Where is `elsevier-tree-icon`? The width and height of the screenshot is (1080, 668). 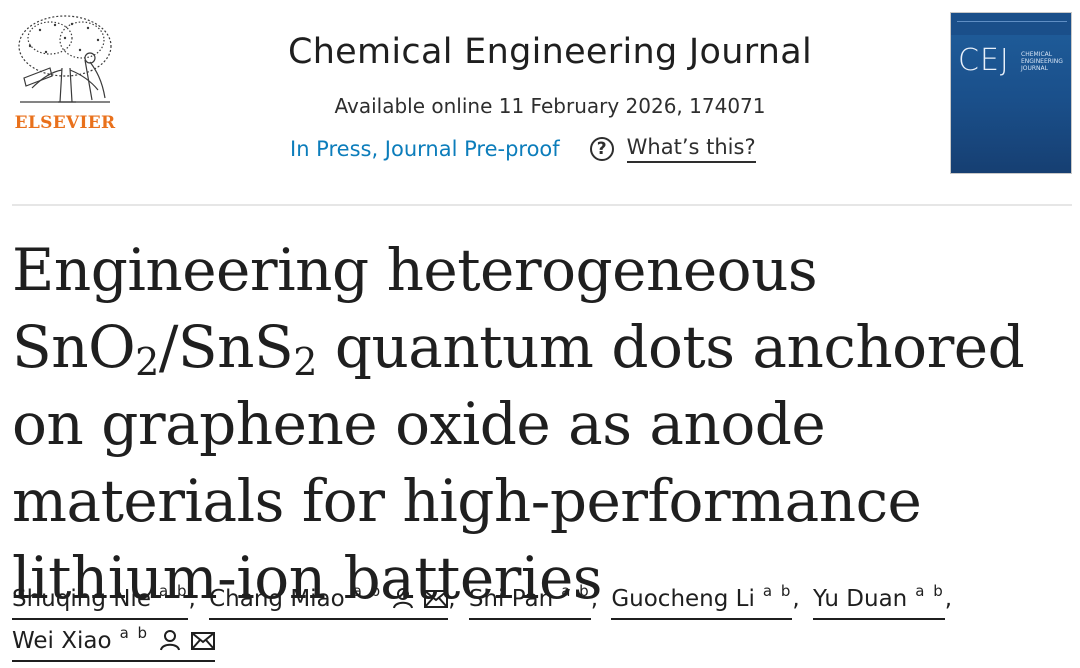
elsevier-tree-icon is located at coordinates (65, 59).